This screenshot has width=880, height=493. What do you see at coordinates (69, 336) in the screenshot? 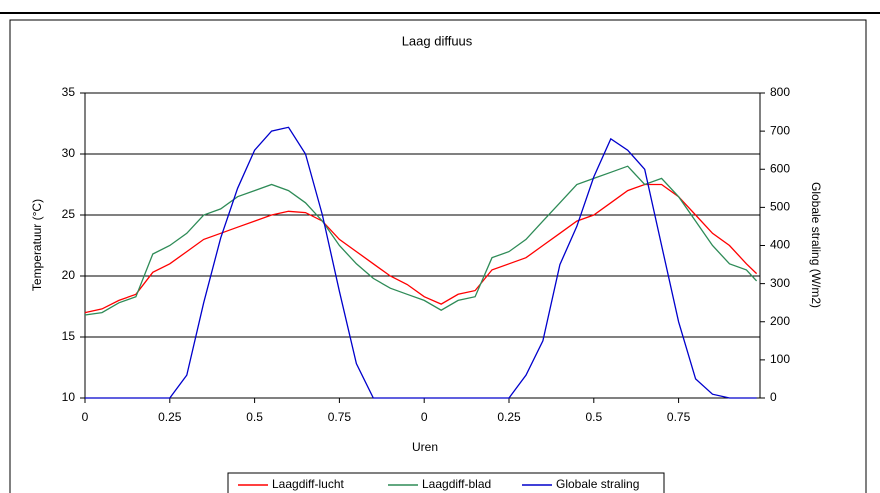
I see `y-tick-label: 15` at bounding box center [69, 336].